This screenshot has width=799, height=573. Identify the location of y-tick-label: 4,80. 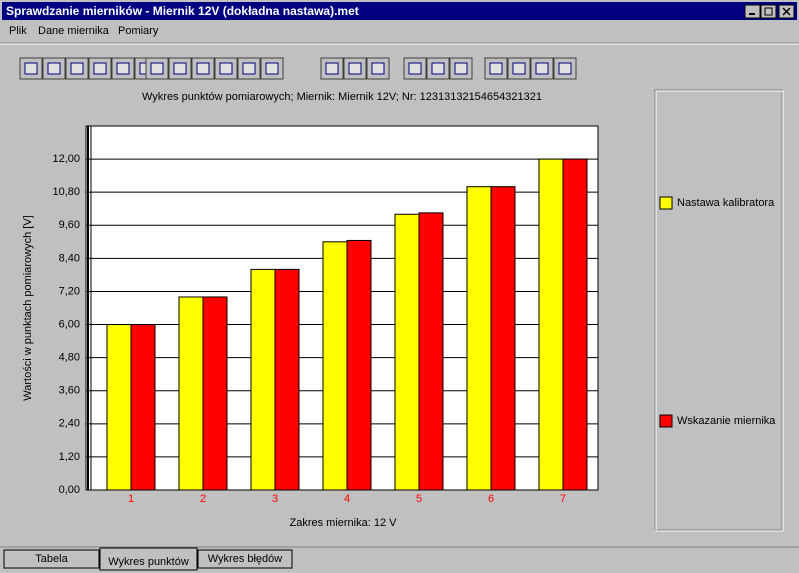
(69, 358).